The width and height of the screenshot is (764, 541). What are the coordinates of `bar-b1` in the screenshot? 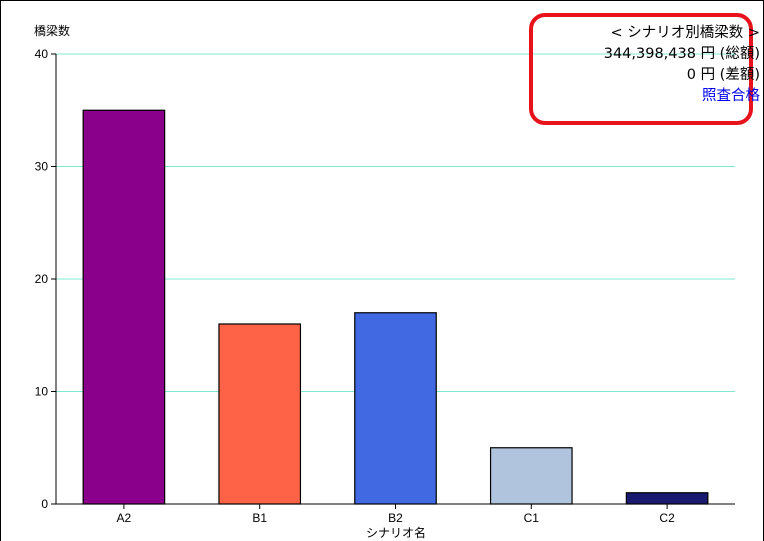 It's located at (260, 414).